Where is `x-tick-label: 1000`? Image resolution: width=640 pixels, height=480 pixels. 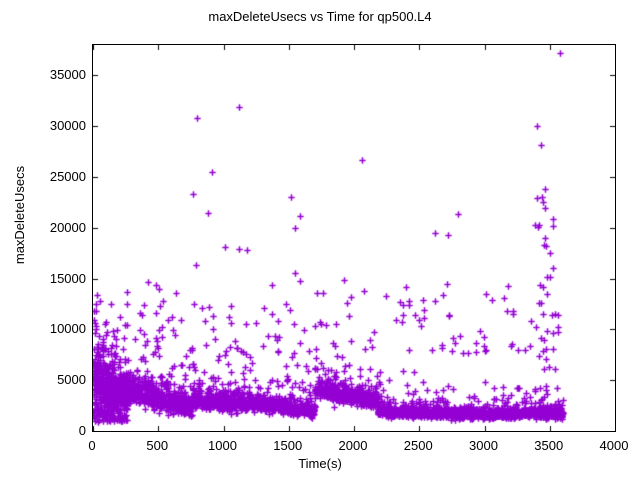
x-tick-label: 1000 is located at coordinates (222, 445).